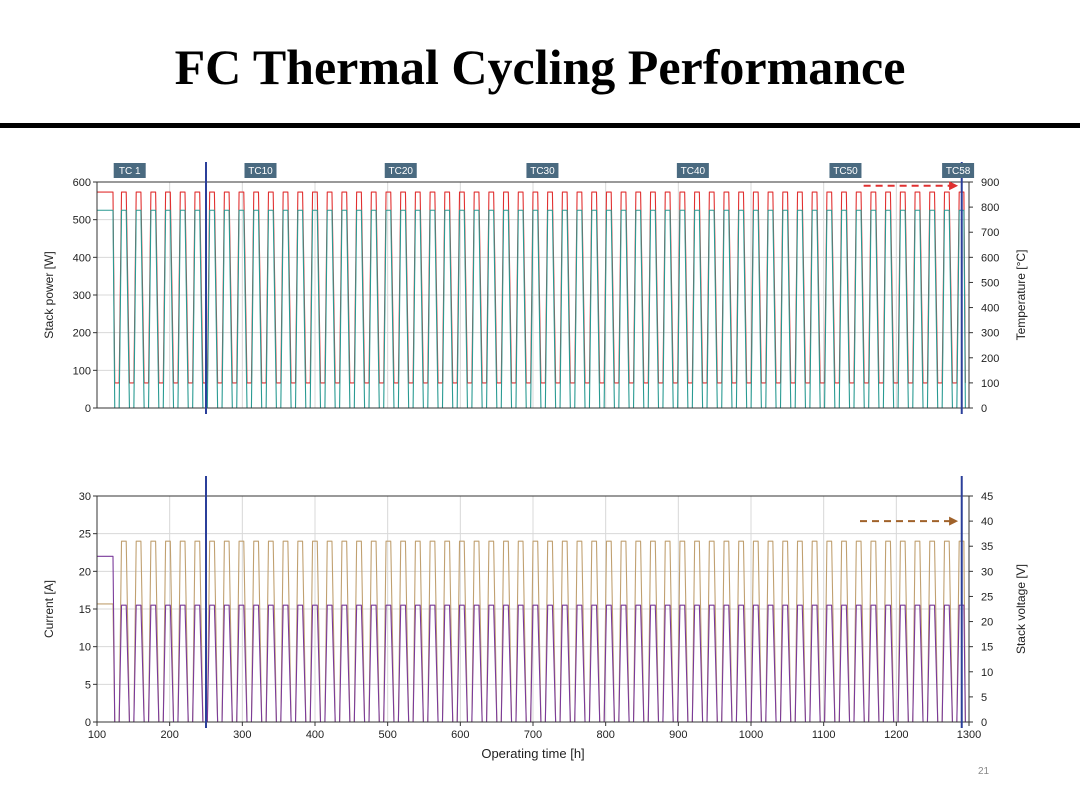 This screenshot has width=1080, height=810. Describe the element at coordinates (387, 735) in the screenshot. I see `x-tick-label: 500` at that location.